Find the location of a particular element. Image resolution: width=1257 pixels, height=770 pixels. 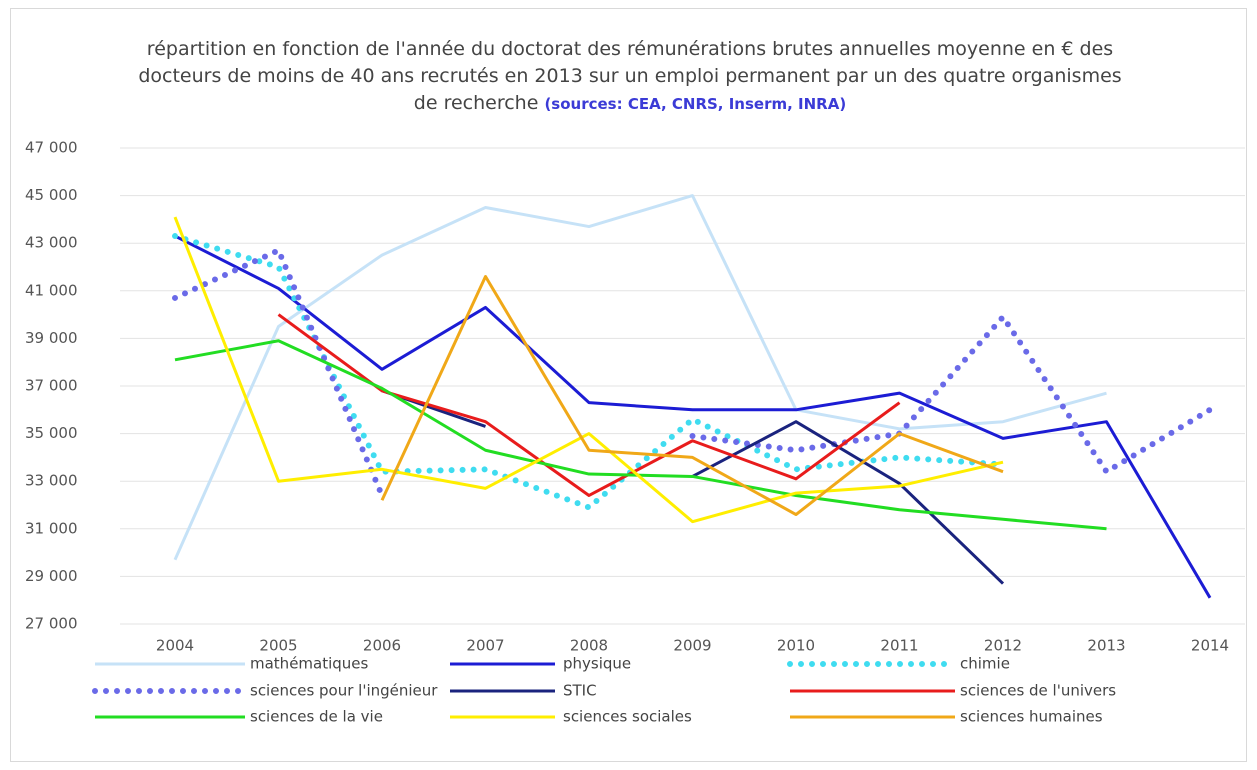

subtitle: (sources: CEA, CNRS, Inserm, INRA) is located at coordinates (695, 104).